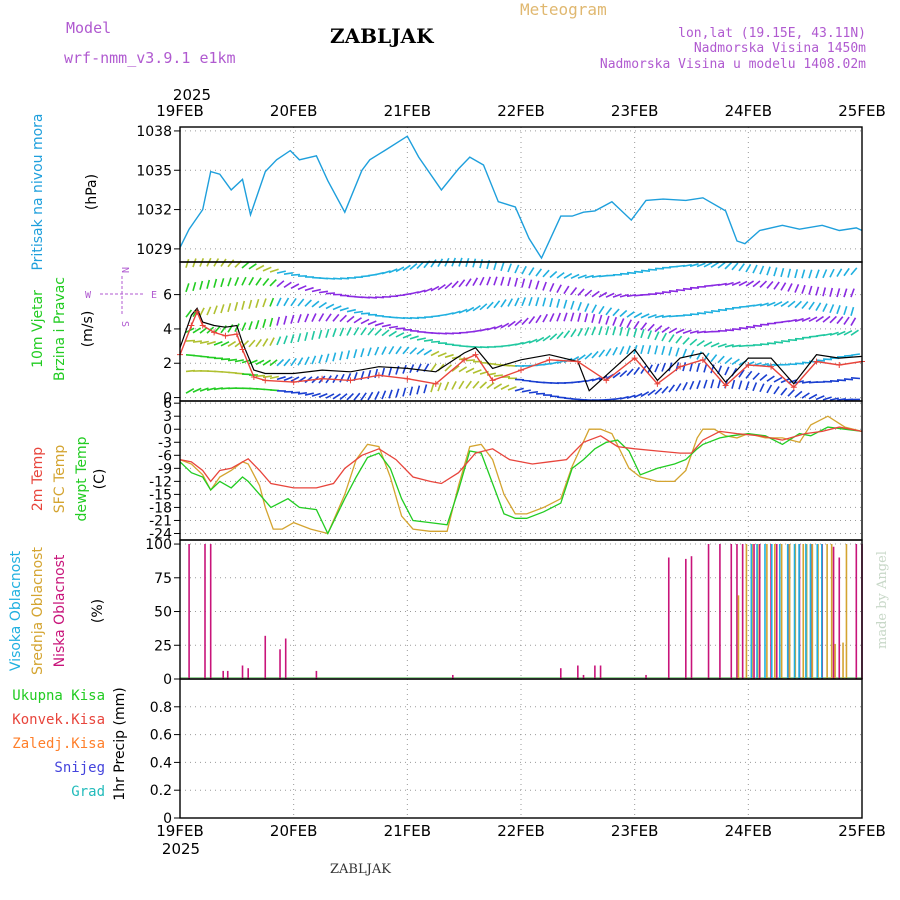 This screenshot has width=900, height=900. What do you see at coordinates (293, 831) in the screenshot?
I see `x-tick-label-bottom: 20FEB` at bounding box center [293, 831].